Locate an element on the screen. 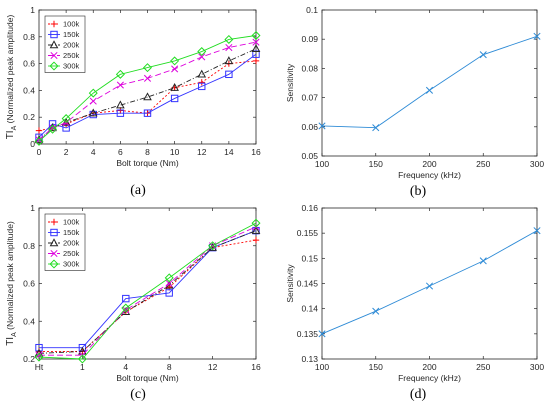  x-tick-label: 8 is located at coordinates (147, 152).